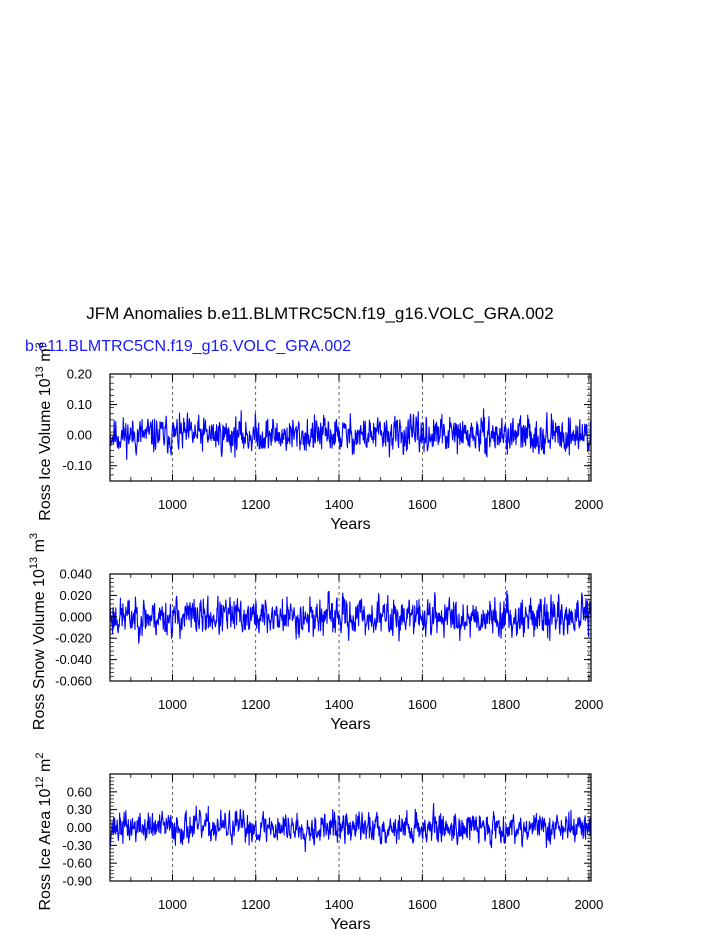 The height and width of the screenshot is (935, 723). What do you see at coordinates (188, 346) in the screenshot?
I see `case-subtitle: b.e11.BLMTRC5CN.f19_g16.VOLC_GRA.002` at bounding box center [188, 346].